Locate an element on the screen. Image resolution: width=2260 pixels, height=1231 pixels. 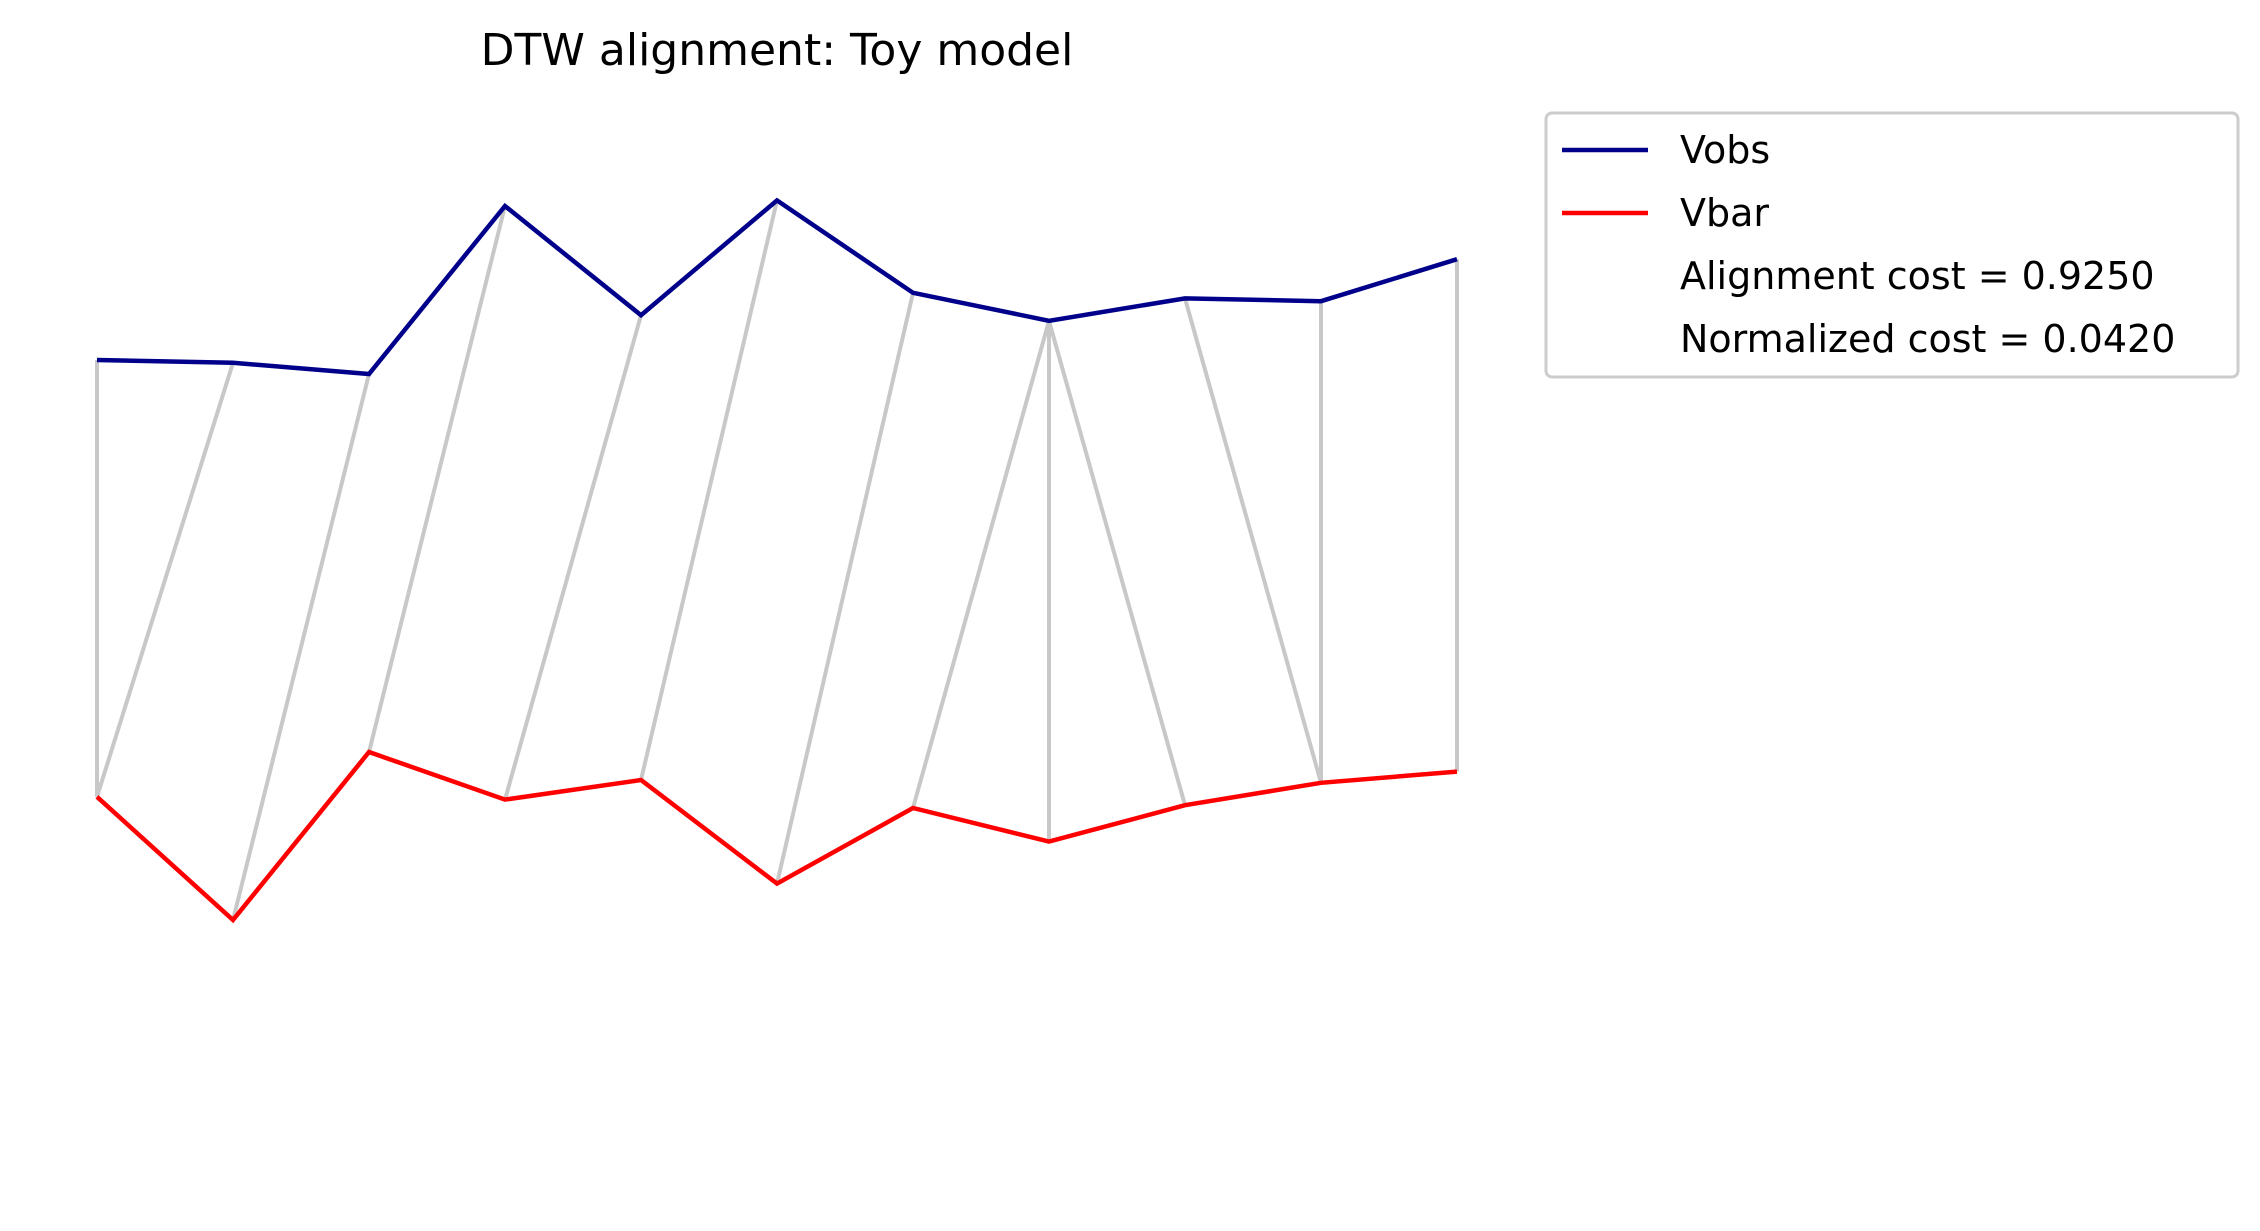
chart-title: DTW alignment: Toy model is located at coordinates (777, 50).